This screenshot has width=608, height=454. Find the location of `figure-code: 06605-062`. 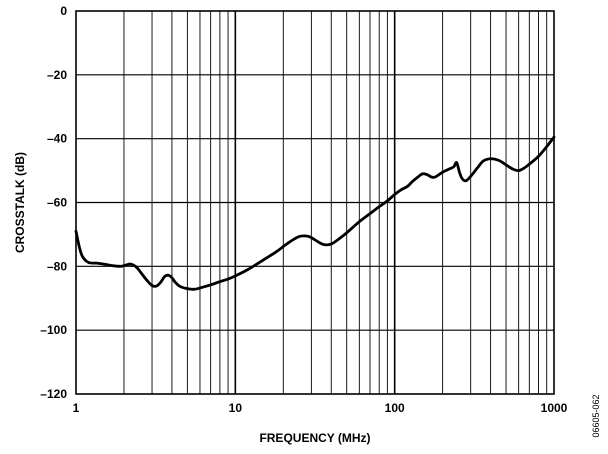

figure-code: 06605-062 is located at coordinates (596, 415).